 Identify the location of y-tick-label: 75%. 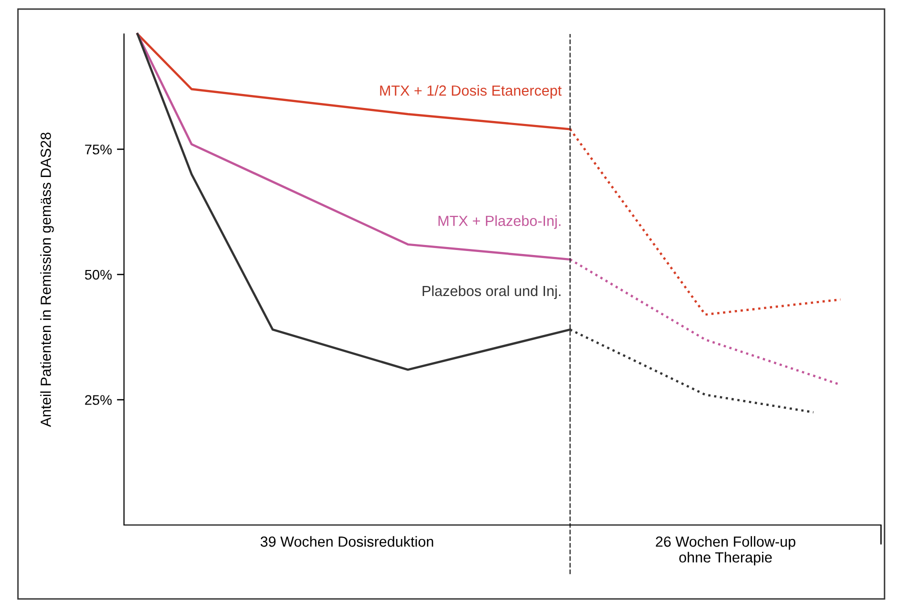
(98, 149).